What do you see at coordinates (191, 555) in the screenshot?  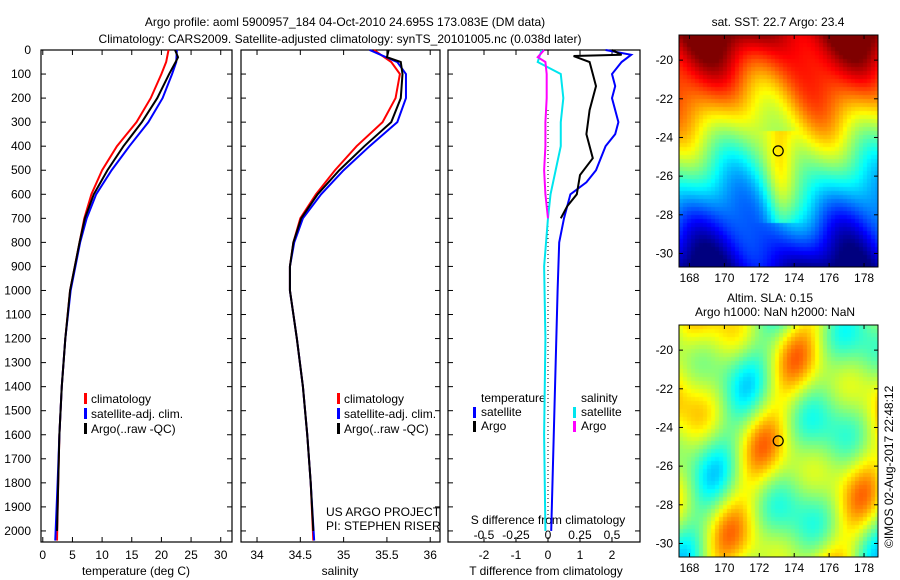 I see `x-tick-label: 25` at bounding box center [191, 555].